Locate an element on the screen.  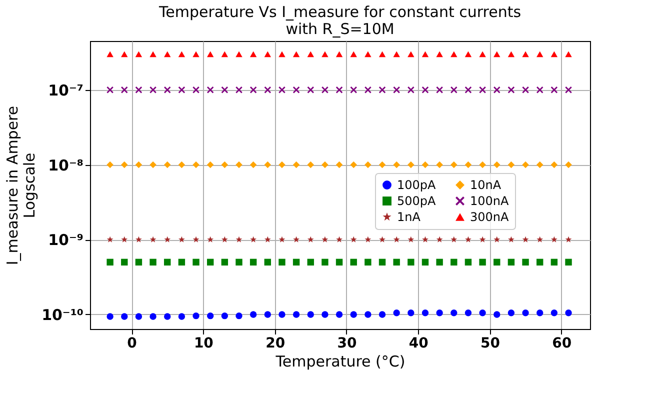
text: with R_S=10M is located at coordinates (340, 29).